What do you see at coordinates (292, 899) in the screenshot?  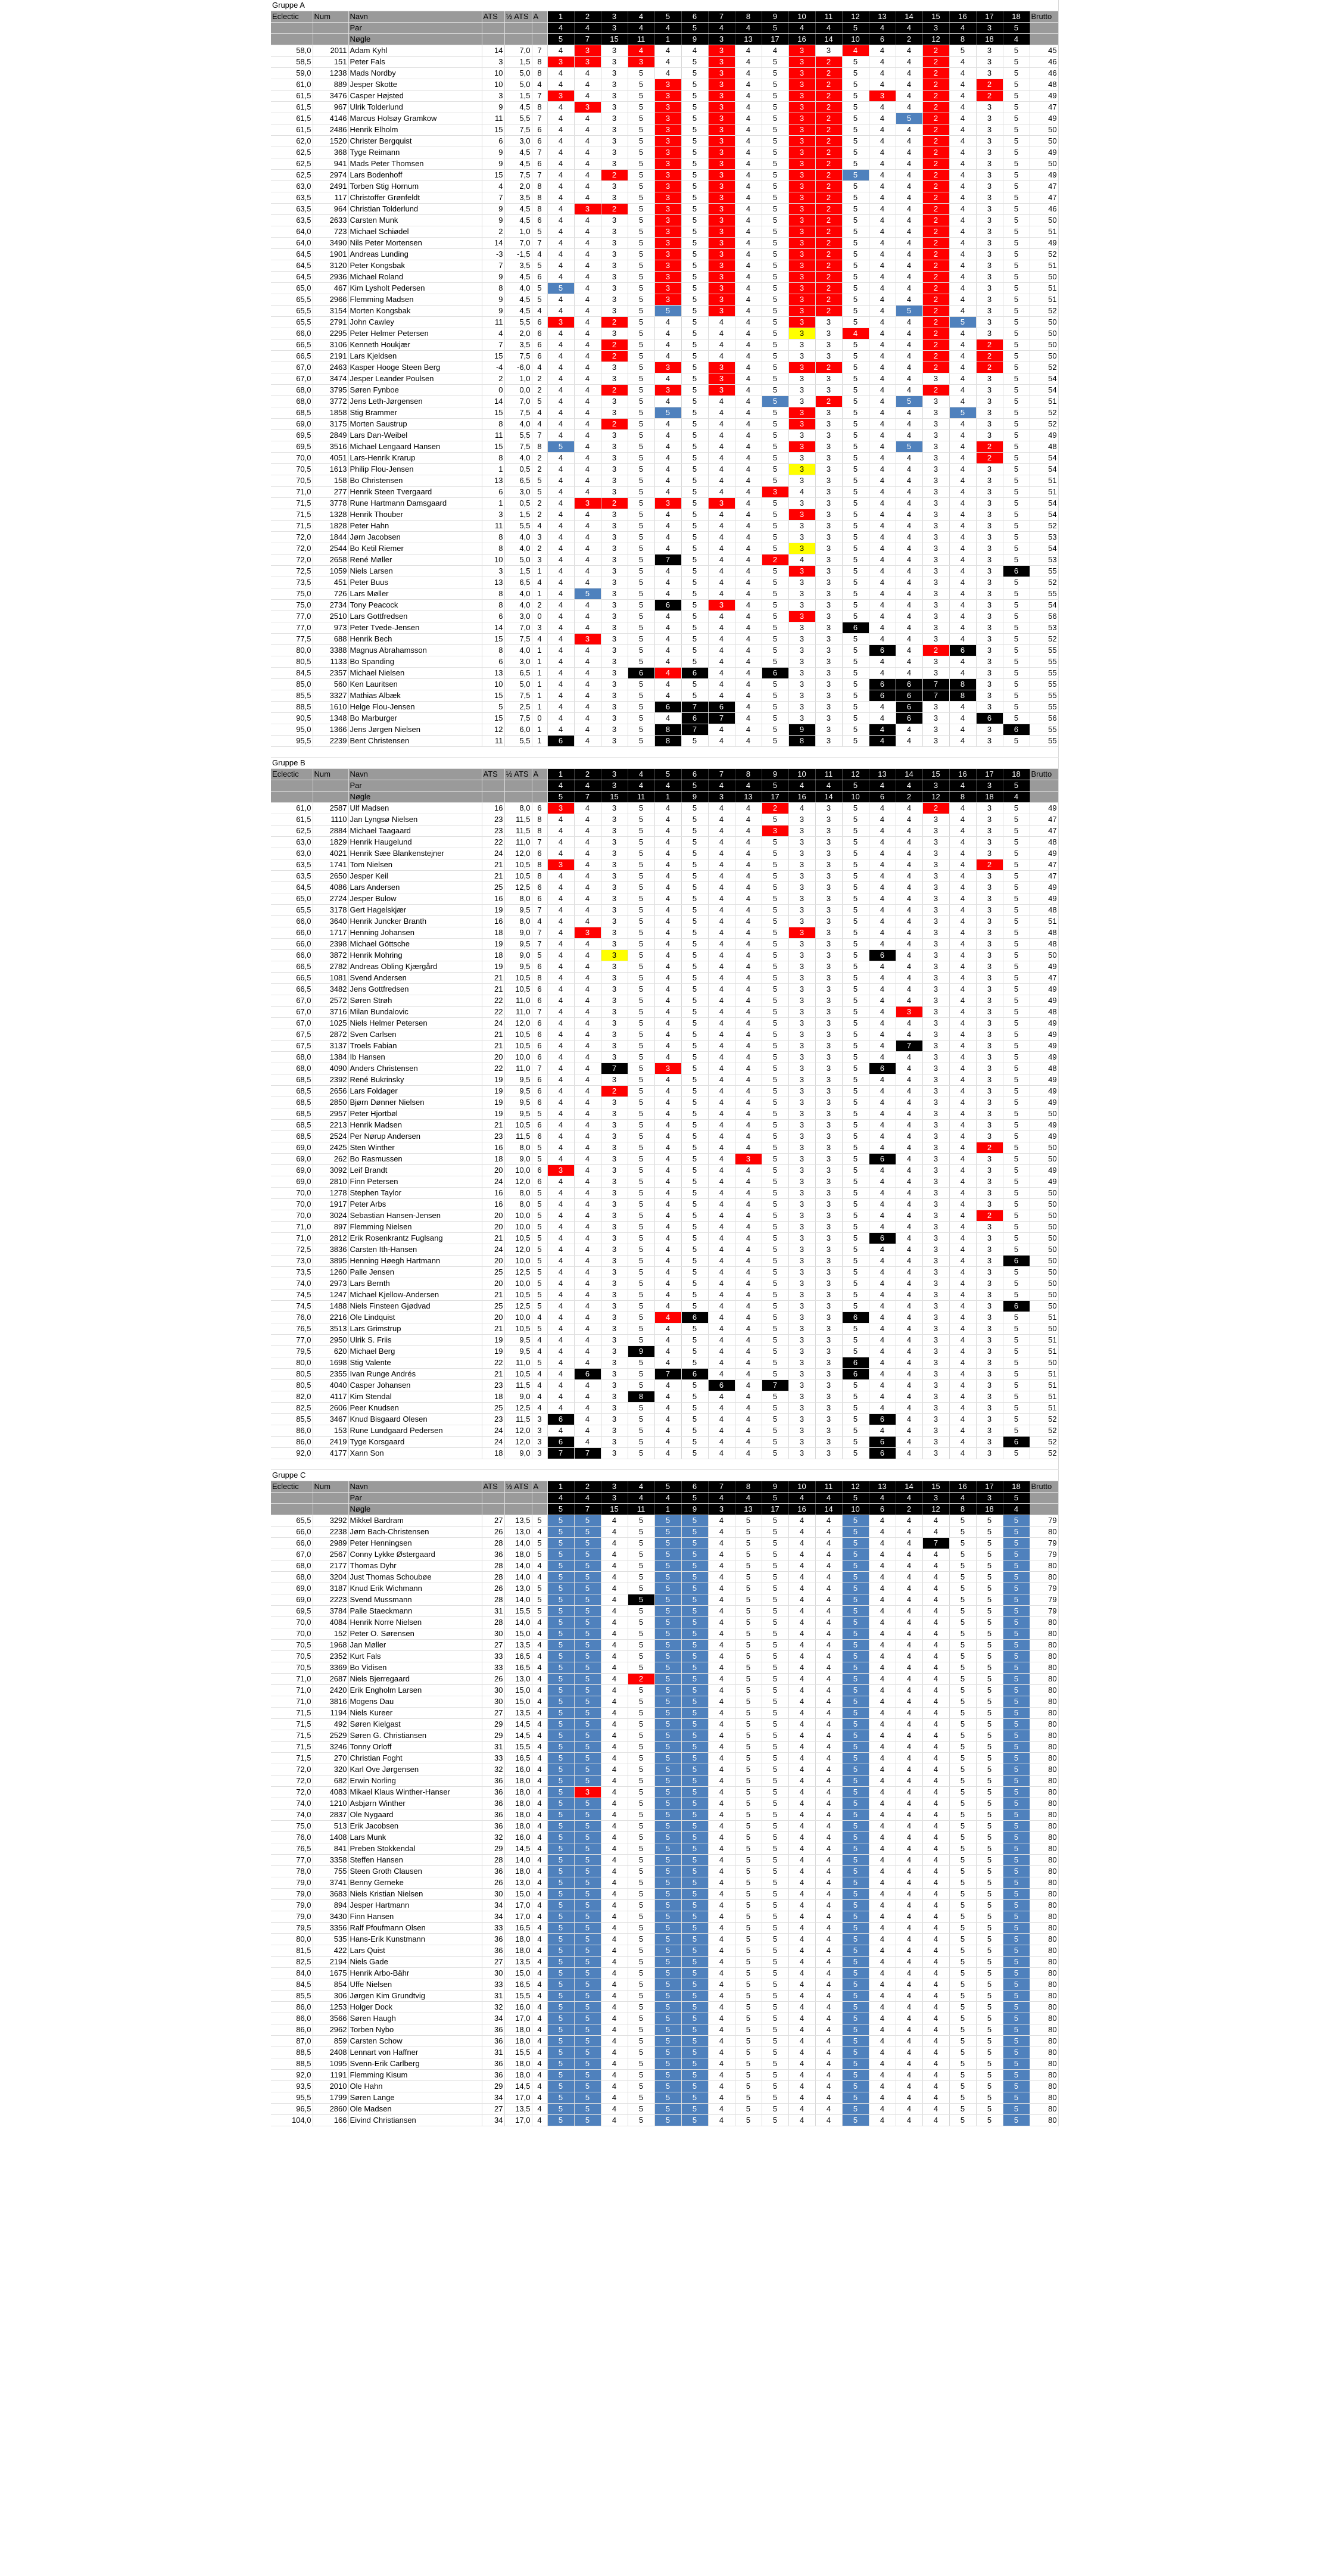 I see `eclectic-score: 65,0` at bounding box center [292, 899].